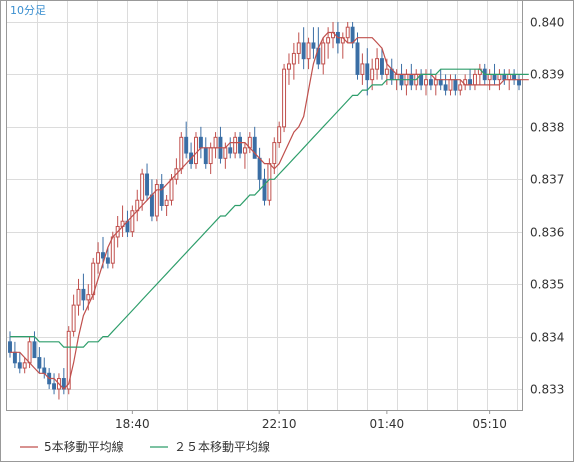 This screenshot has width=574, height=462. Describe the element at coordinates (547, 180) in the screenshot. I see `y-tick-label: 0.837` at that location.